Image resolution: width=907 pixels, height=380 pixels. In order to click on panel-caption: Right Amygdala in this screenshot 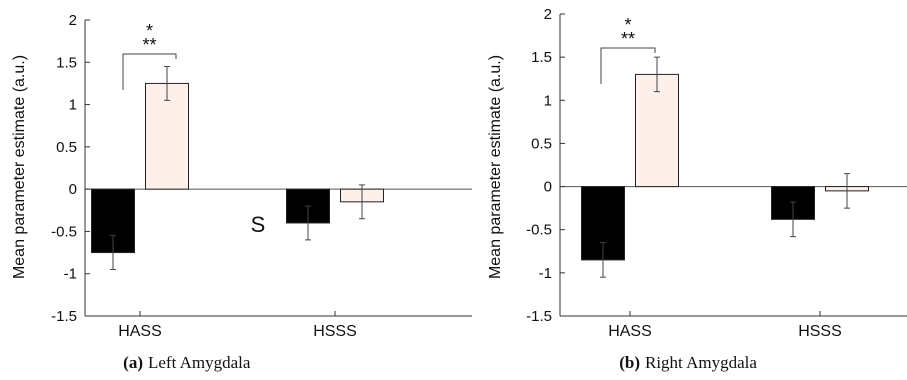, I will do `click(701, 362)`.